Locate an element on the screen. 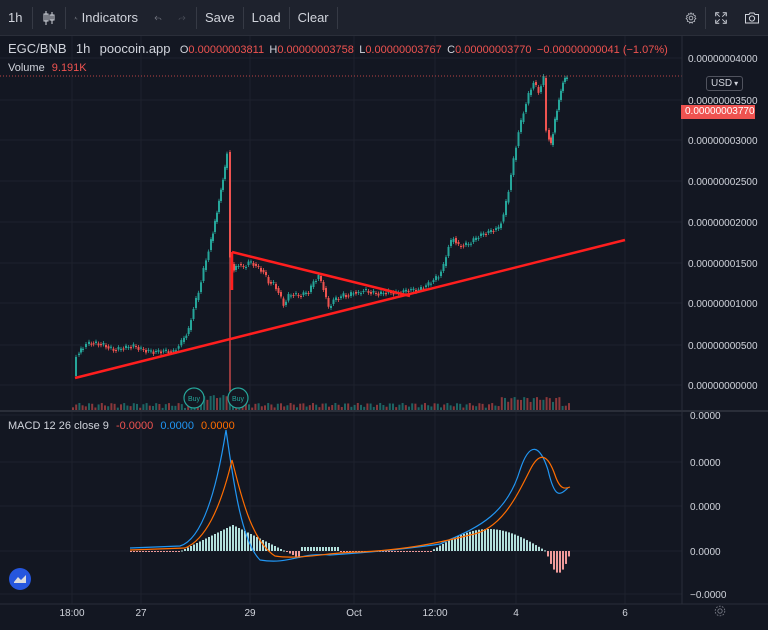 The height and width of the screenshot is (630, 768). tradingview-logo-icon is located at coordinates (20, 579).